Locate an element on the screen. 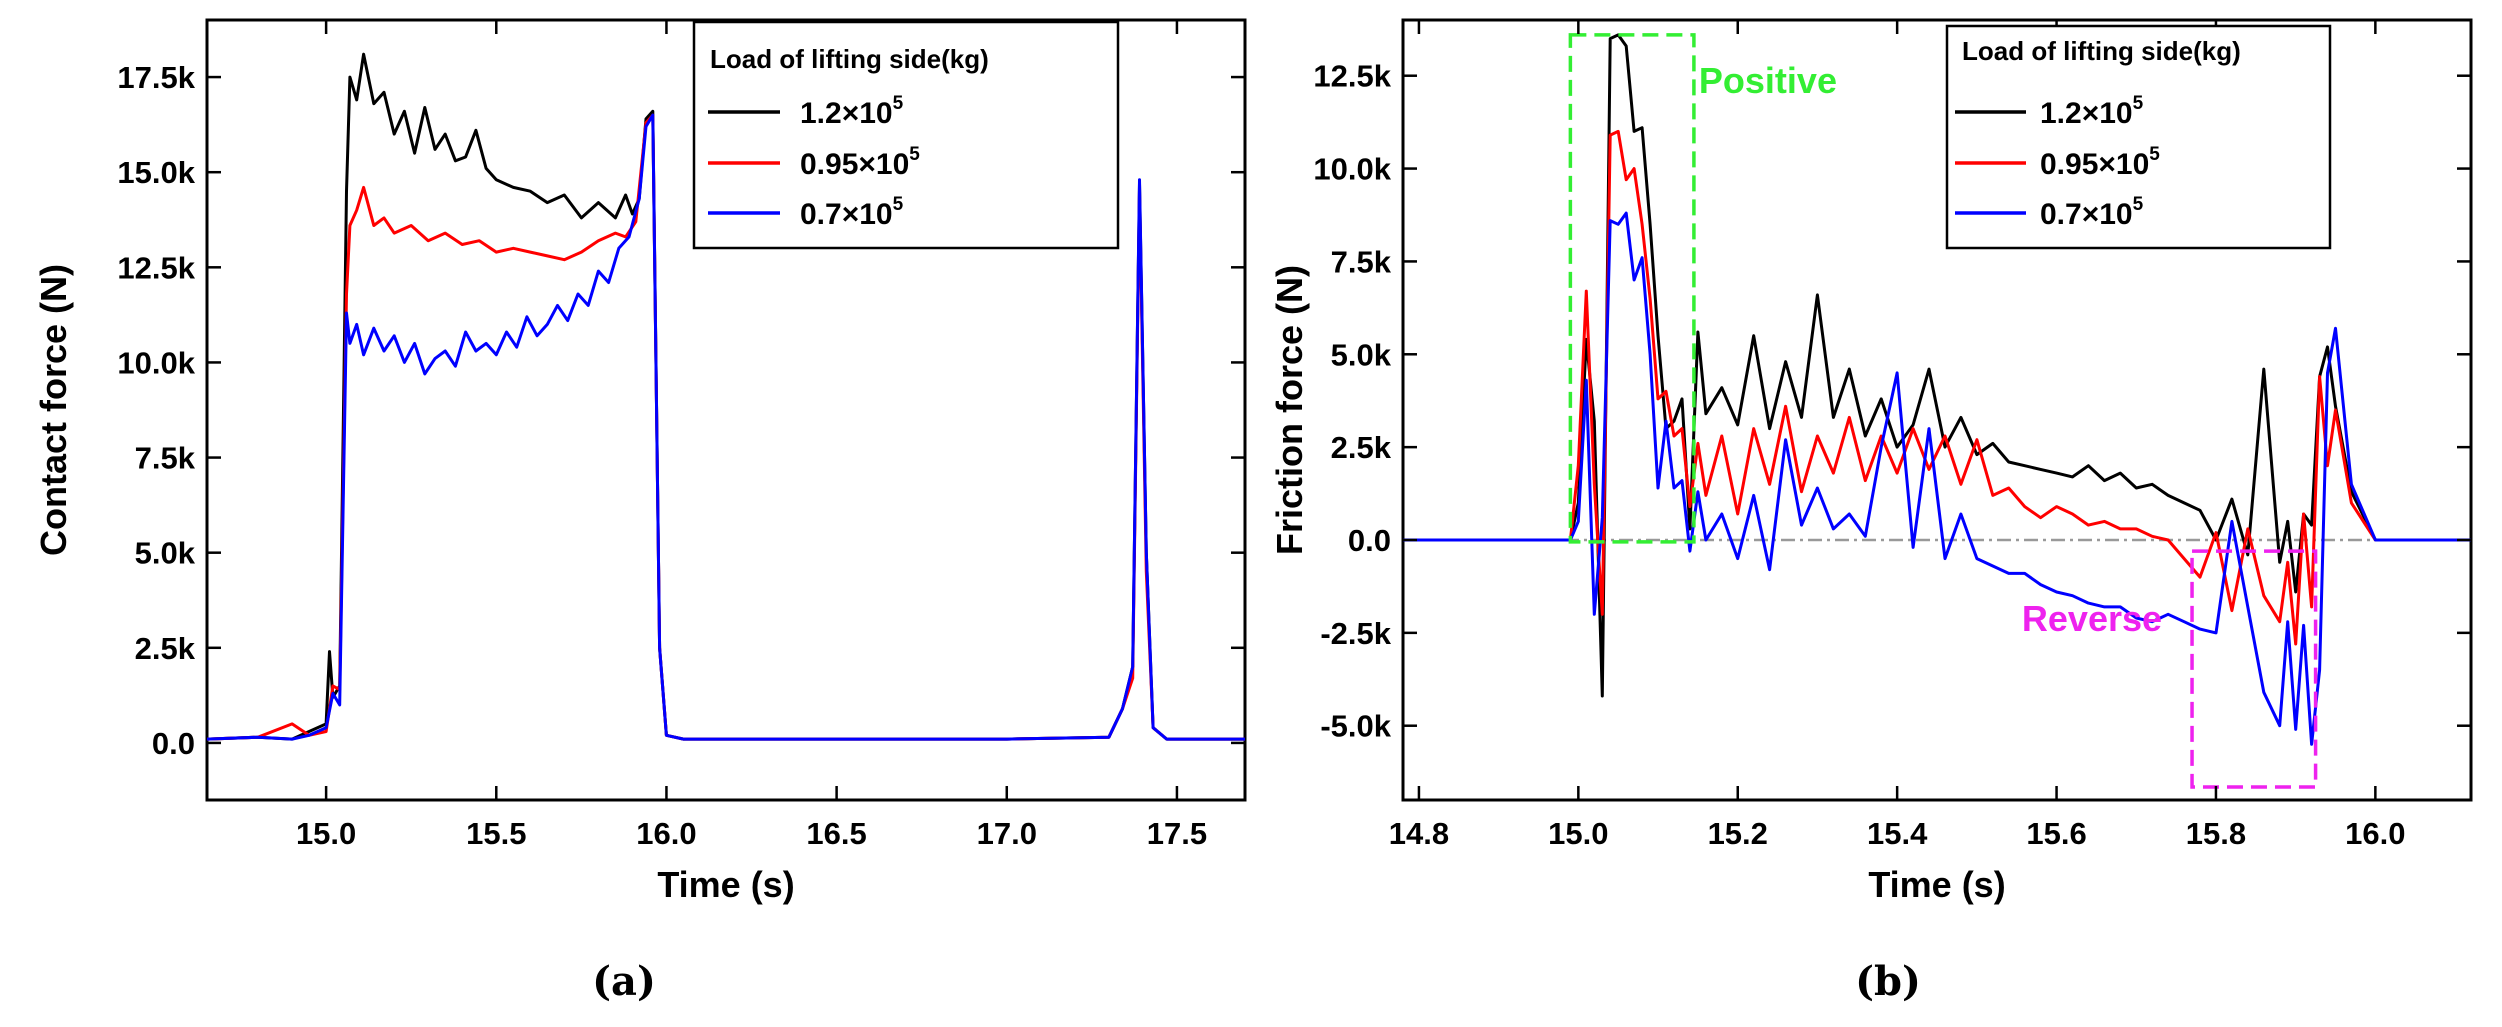 The width and height of the screenshot is (2502, 1027). y-tick-label-b: 7.5k is located at coordinates (1361, 261).